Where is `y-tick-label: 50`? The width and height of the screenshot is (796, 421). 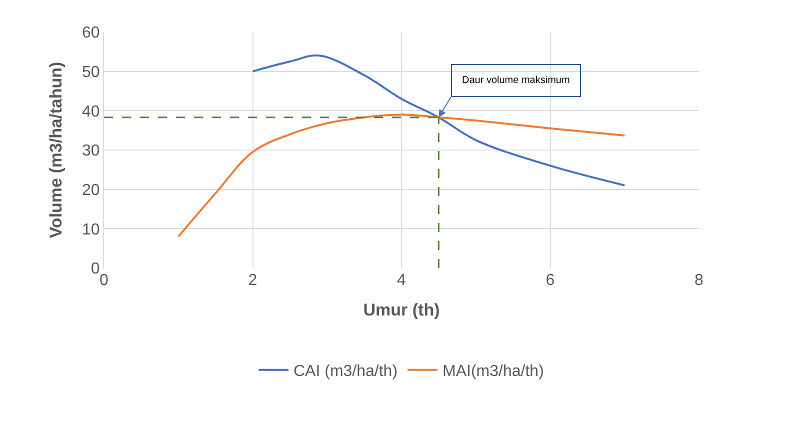
y-tick-label: 50 is located at coordinates (91, 72).